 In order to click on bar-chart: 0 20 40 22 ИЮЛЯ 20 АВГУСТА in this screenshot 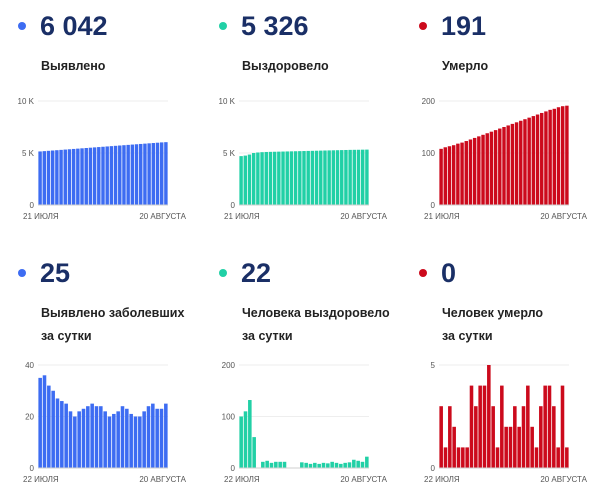, I will do `click(105, 422)`.